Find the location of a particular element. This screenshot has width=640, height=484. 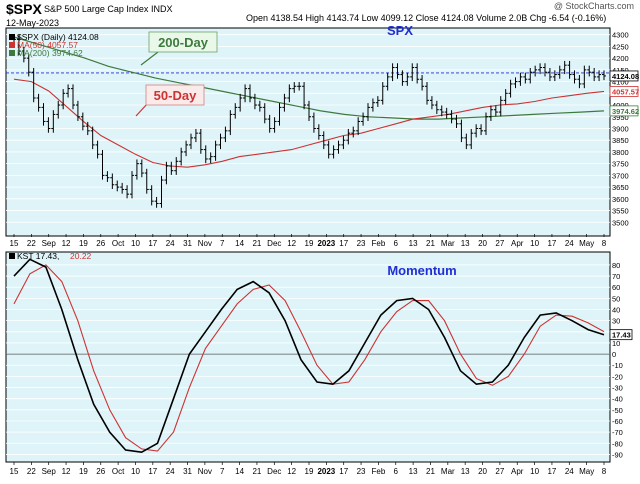

x-axis-top-tick-label: 17 is located at coordinates (551, 243).